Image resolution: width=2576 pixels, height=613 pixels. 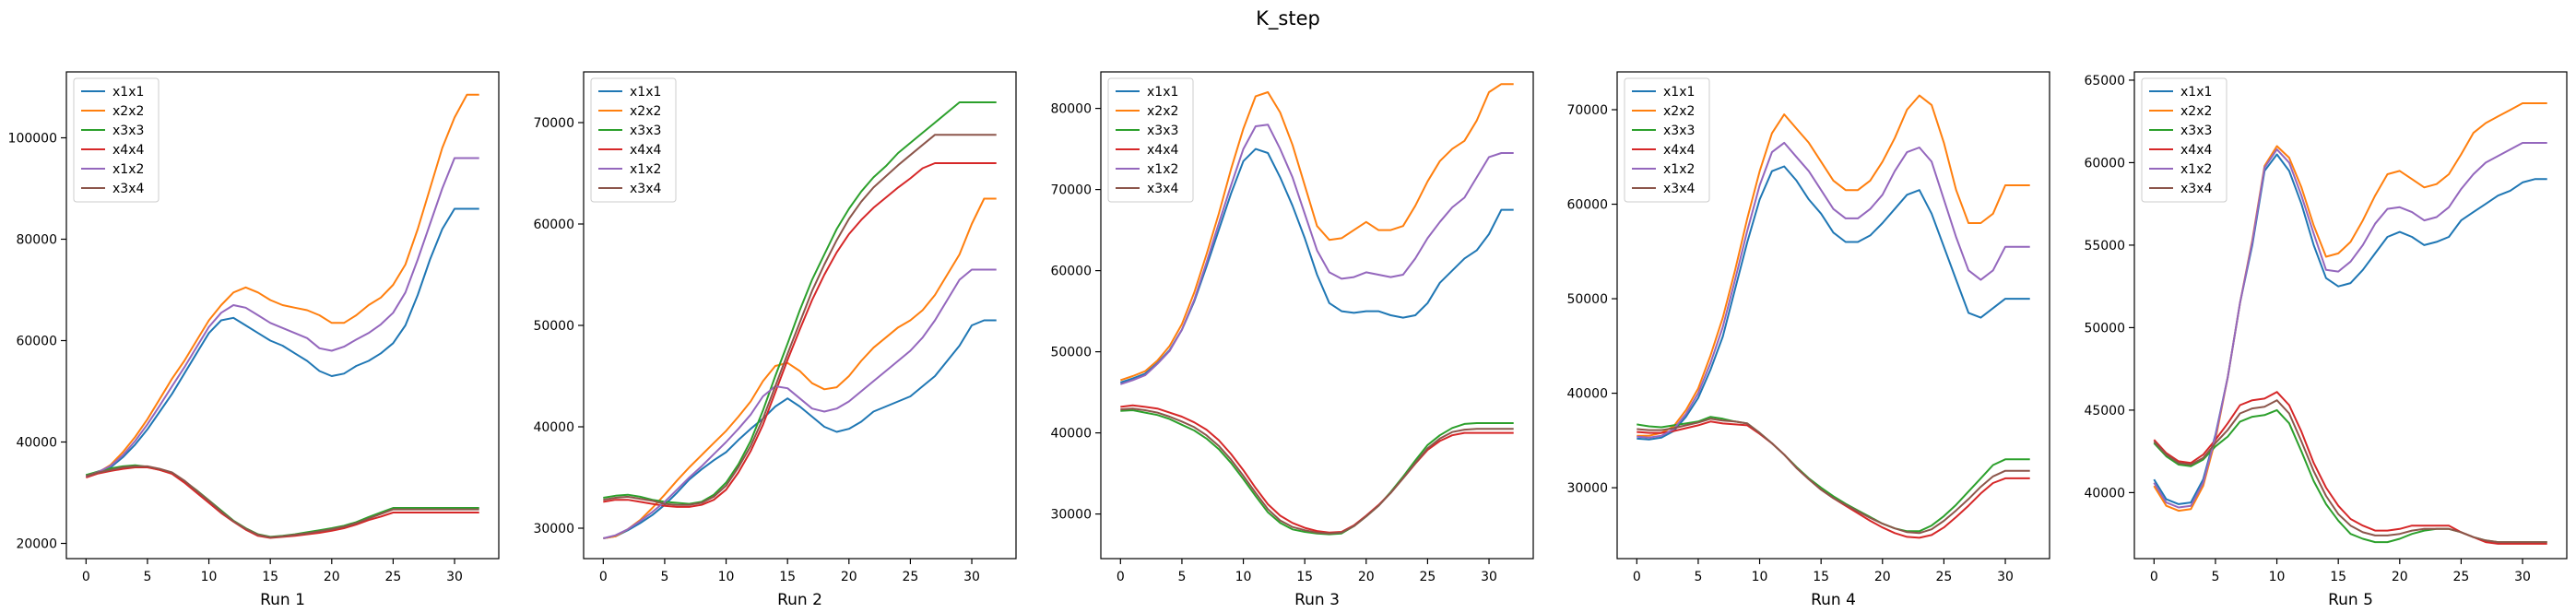 What do you see at coordinates (2104, 81) in the screenshot?
I see `y-tick-label: 65000` at bounding box center [2104, 81].